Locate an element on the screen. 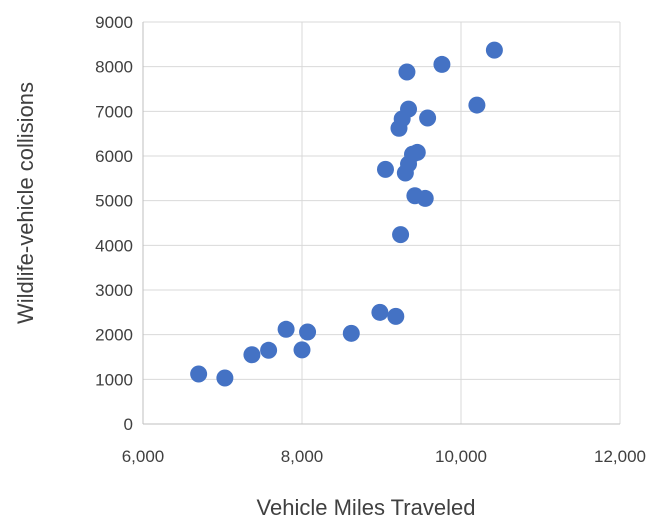  y-tick-label: 3000 is located at coordinates (114, 290).